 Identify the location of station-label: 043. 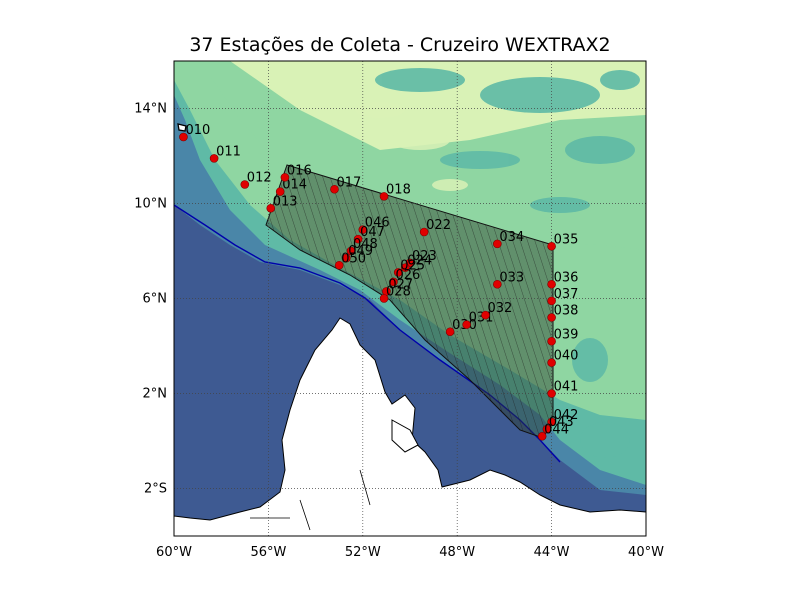
(561, 422).